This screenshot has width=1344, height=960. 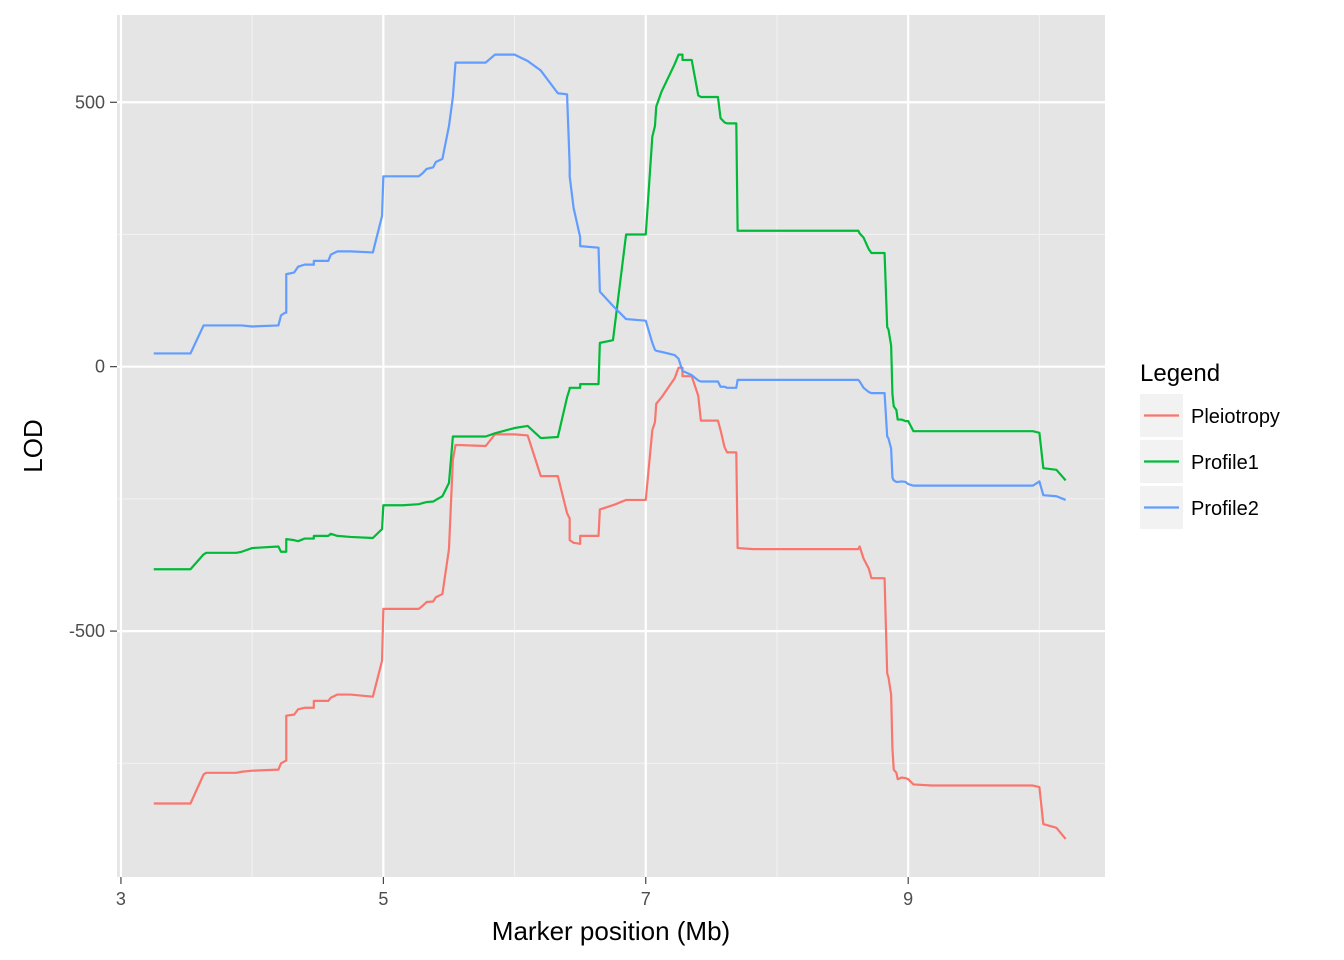 What do you see at coordinates (1225, 463) in the screenshot?
I see `legend-label-profile1: Profile1` at bounding box center [1225, 463].